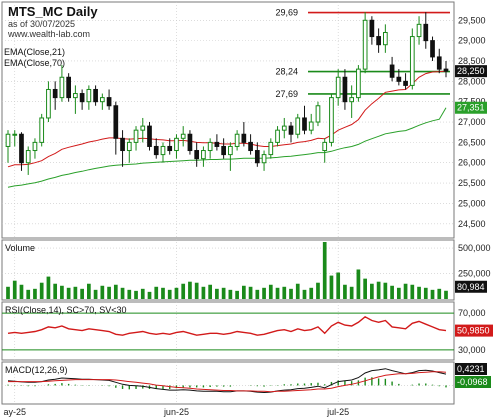 This screenshot has width=496, height=420. What do you see at coordinates (14, 412) in the screenshot?
I see `x-tick-label: ay-25` at bounding box center [14, 412].